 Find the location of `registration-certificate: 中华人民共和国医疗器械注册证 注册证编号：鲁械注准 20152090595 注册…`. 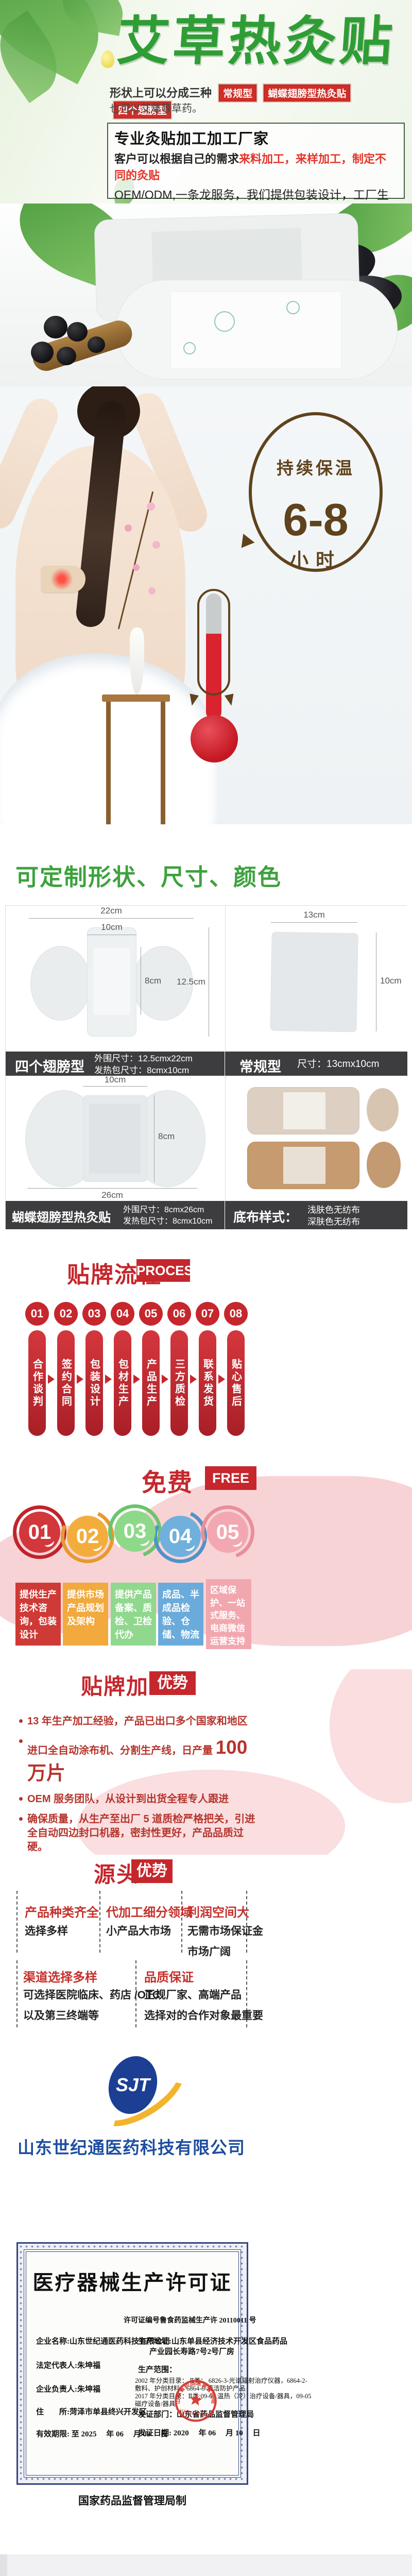

registration-certificate: 中华人民共和国医疗器械注册证 注册证编号：鲁械注准 20152090595 注册… is located at coordinates (206, 2563).